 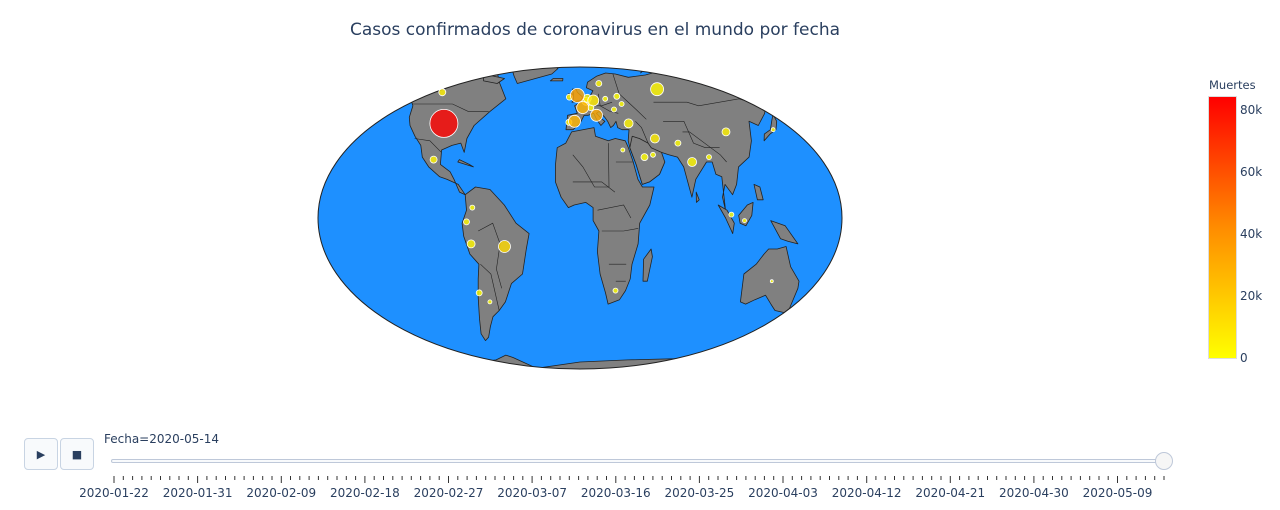 I want to click on bubble-romania, so click(x=614, y=109).